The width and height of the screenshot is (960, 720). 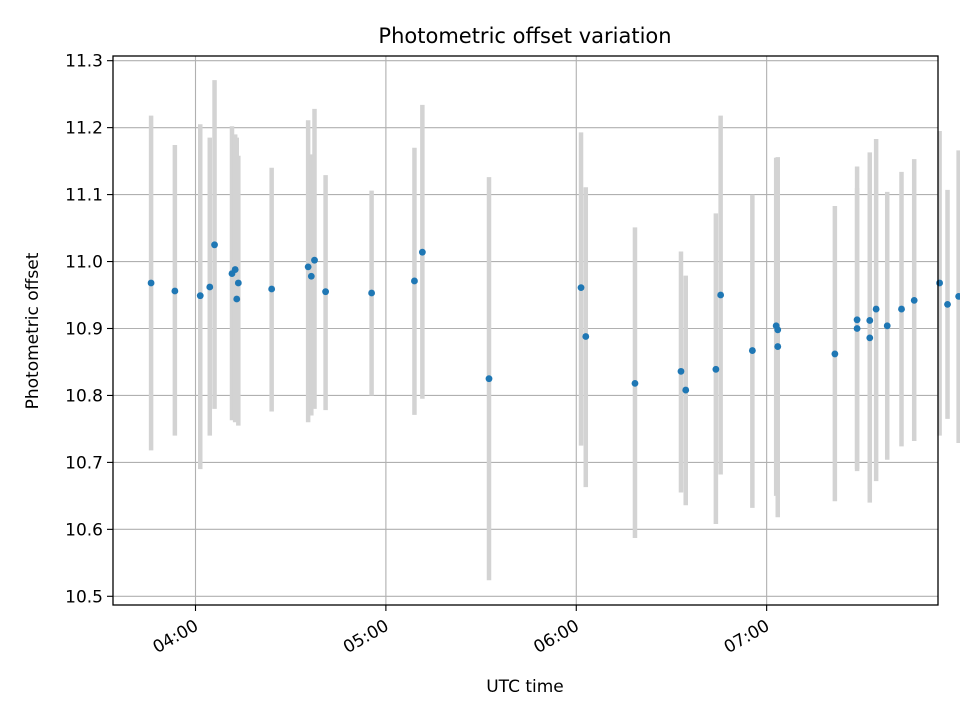 I want to click on y-axis-label: Photometric offset, so click(x=33, y=330).